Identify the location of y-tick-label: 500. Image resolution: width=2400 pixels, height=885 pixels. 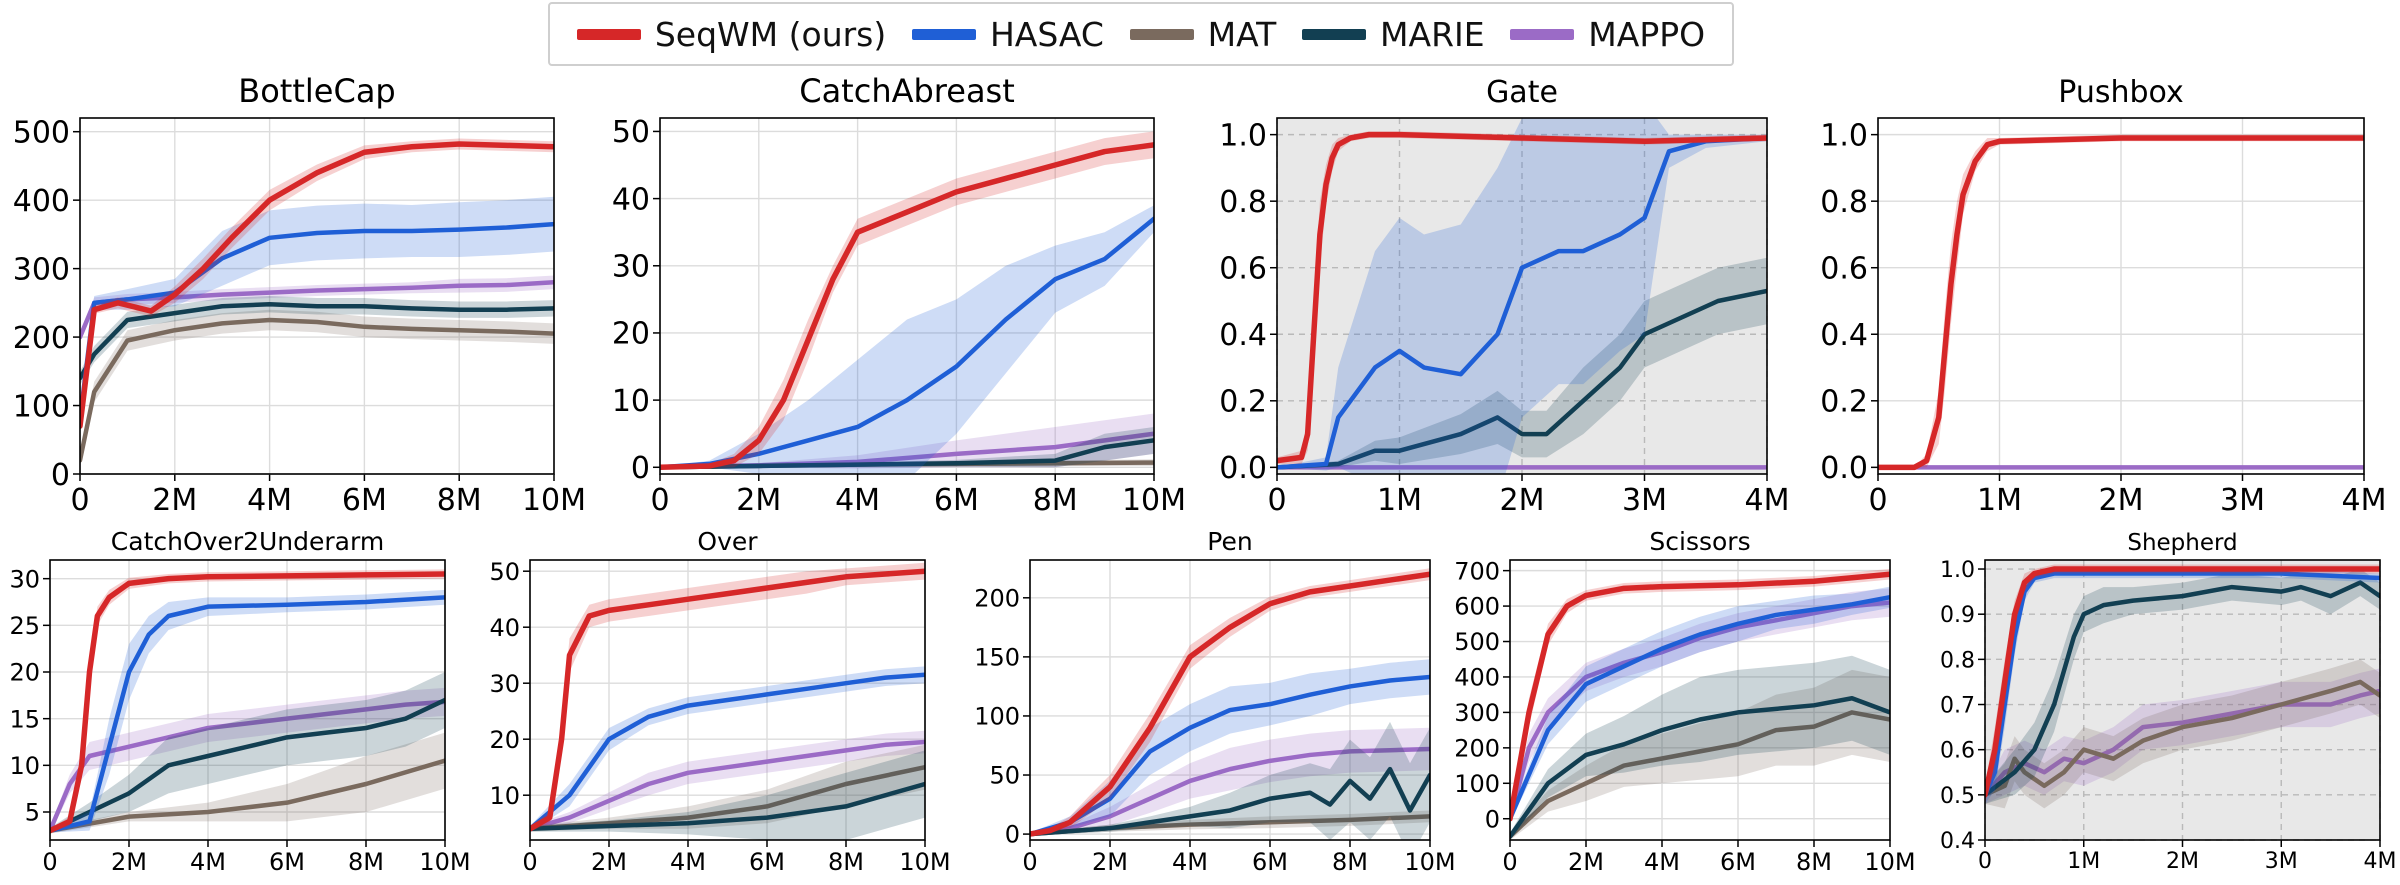
(41, 132).